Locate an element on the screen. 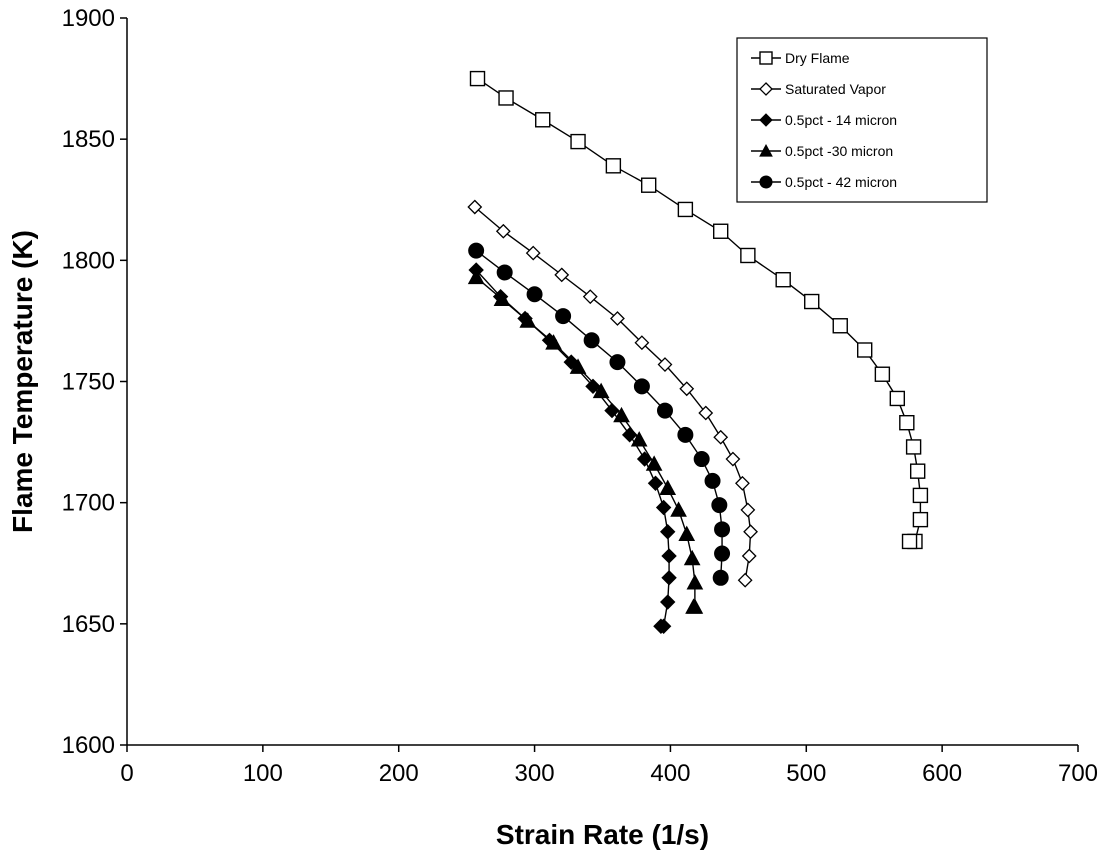  y-tick-label: 1700 is located at coordinates (88, 503).